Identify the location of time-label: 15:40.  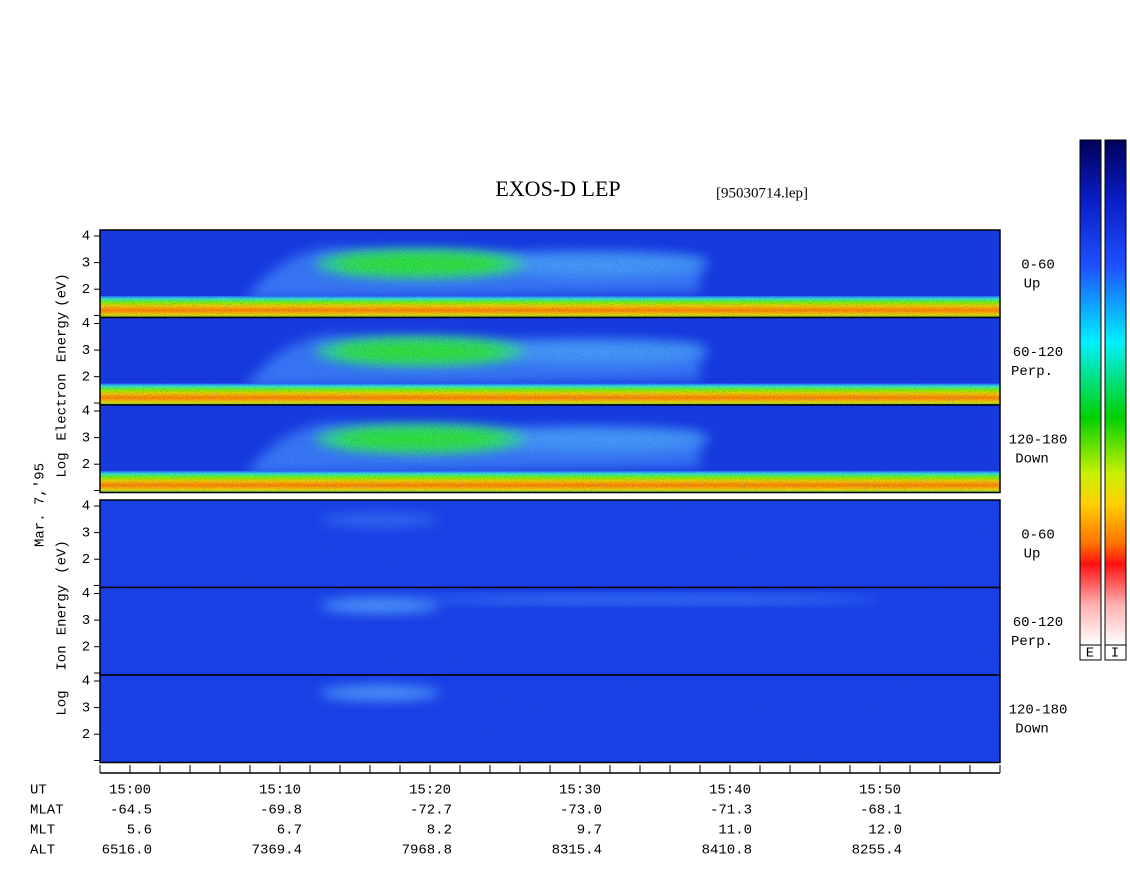
(730, 791).